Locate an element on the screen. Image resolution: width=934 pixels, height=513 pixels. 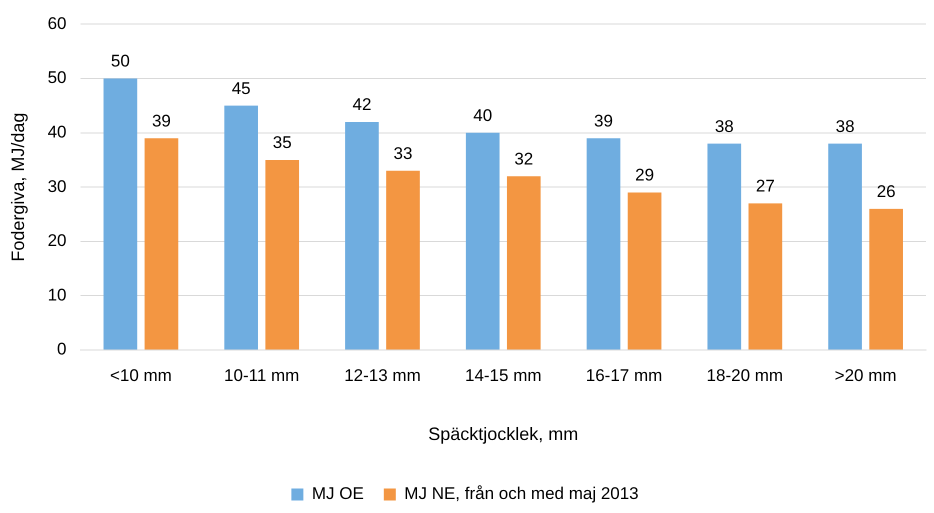
data-label: 42 is located at coordinates (362, 104).